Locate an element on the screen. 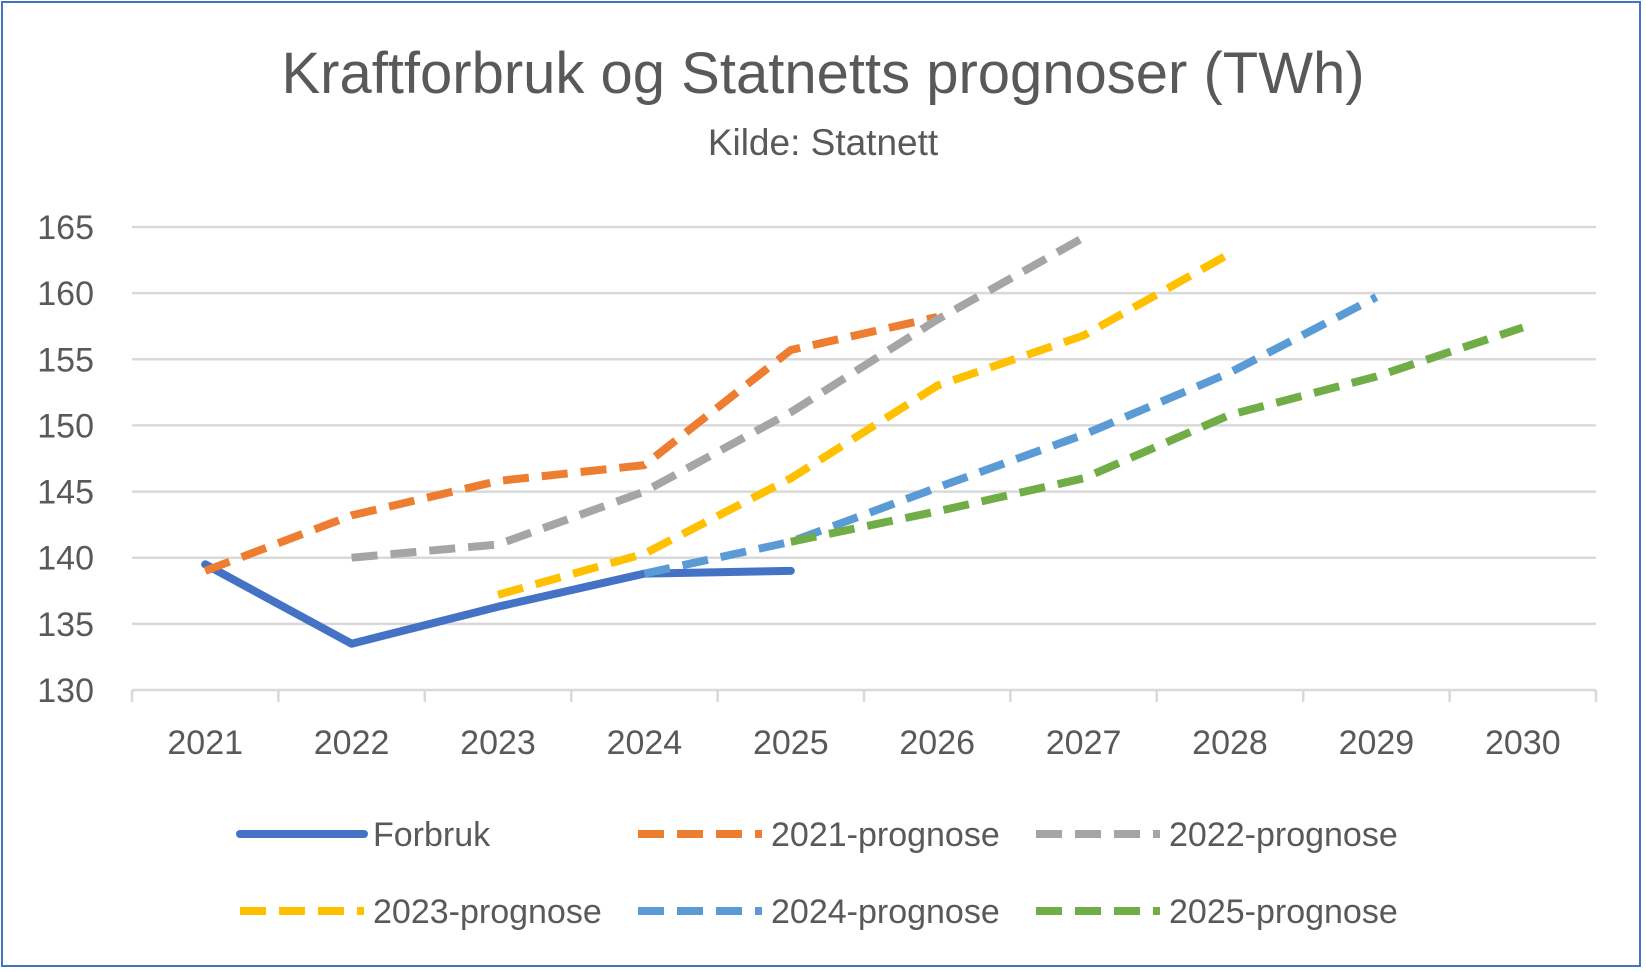 This screenshot has height=972, width=1646. legend-label: 2024-prognose is located at coordinates (885, 912).